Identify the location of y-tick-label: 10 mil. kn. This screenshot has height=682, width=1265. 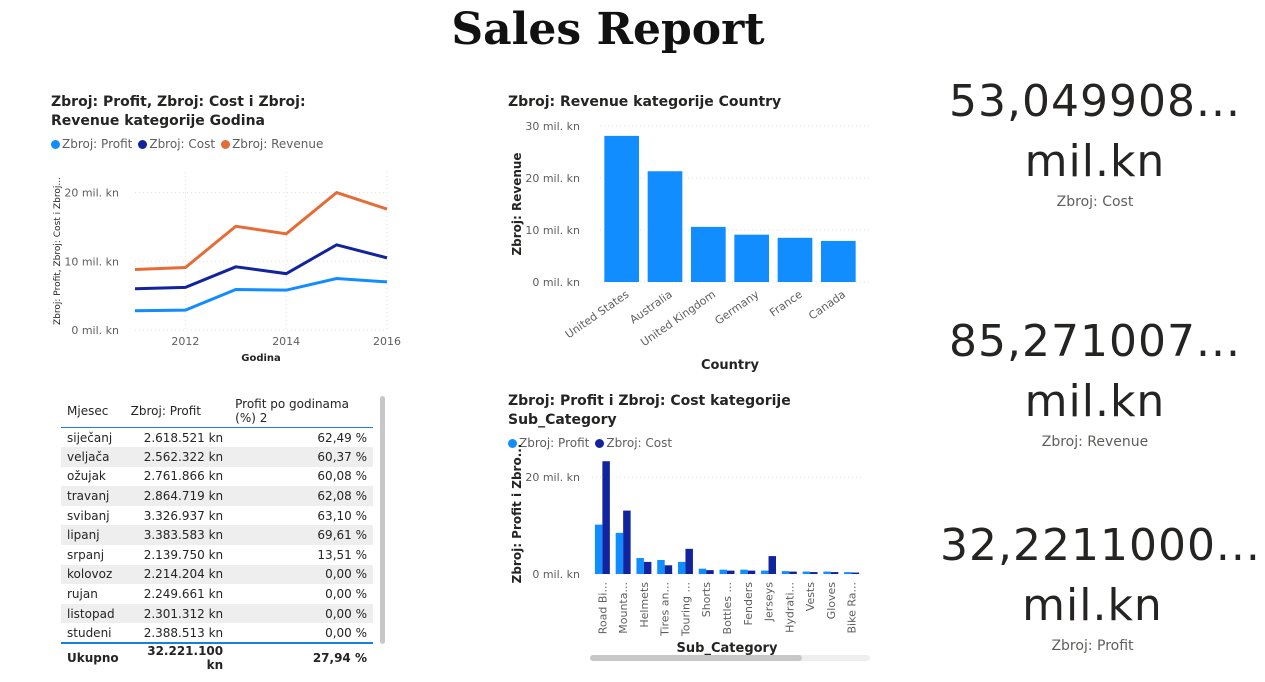
(552, 230).